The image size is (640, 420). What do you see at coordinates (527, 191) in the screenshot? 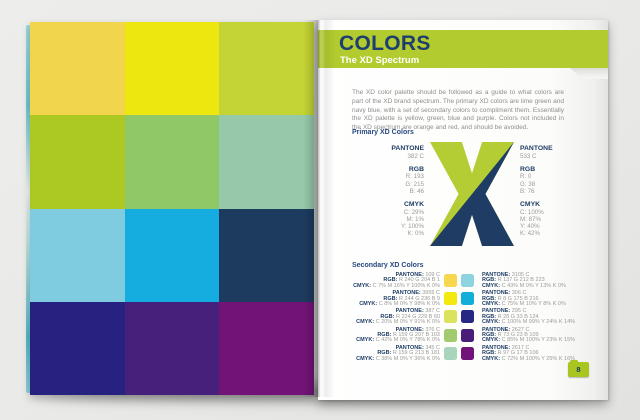
I see `spec-value: B: 76` at bounding box center [527, 191].